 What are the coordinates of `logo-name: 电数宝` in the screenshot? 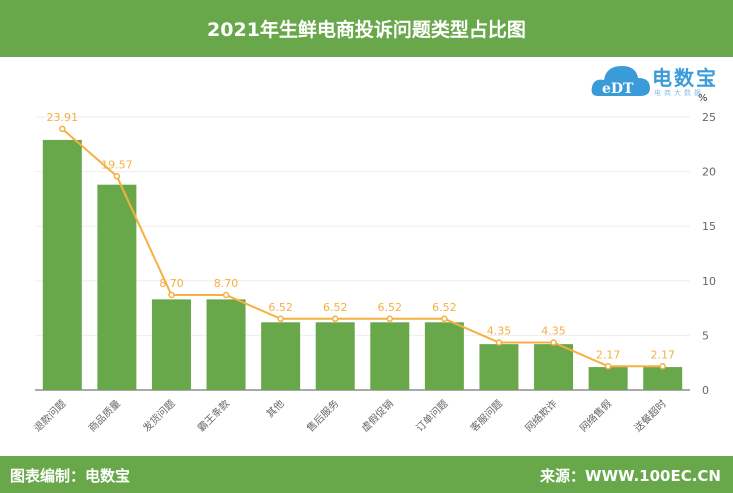 It's located at (685, 78).